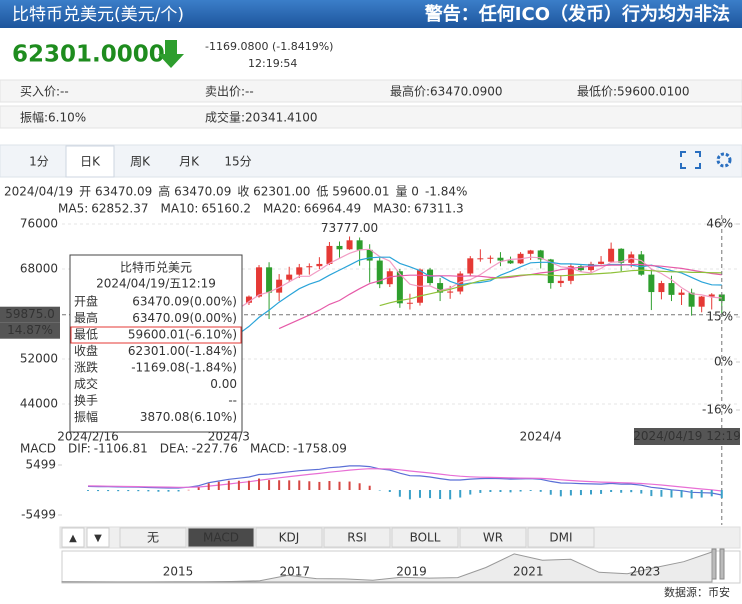  What do you see at coordinates (723, 362) in the screenshot?
I see `y2-tick-label: 0%` at bounding box center [723, 362].